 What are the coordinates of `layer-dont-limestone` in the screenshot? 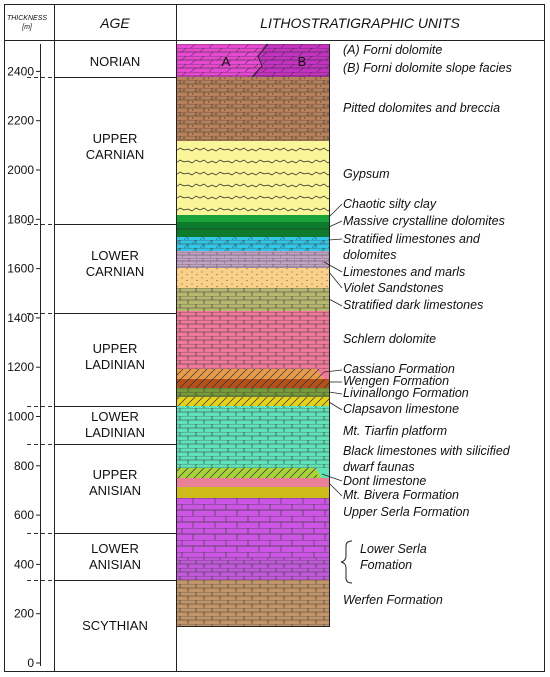 It's located at (253, 482).